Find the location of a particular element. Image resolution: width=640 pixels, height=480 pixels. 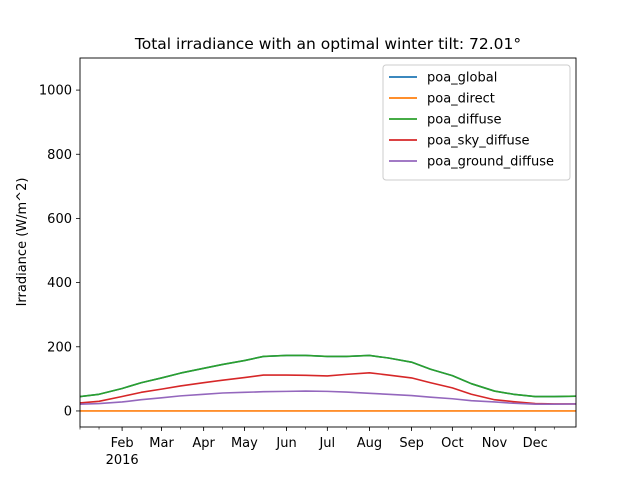

series-line-poa-ground-diffuse is located at coordinates (328, 398).